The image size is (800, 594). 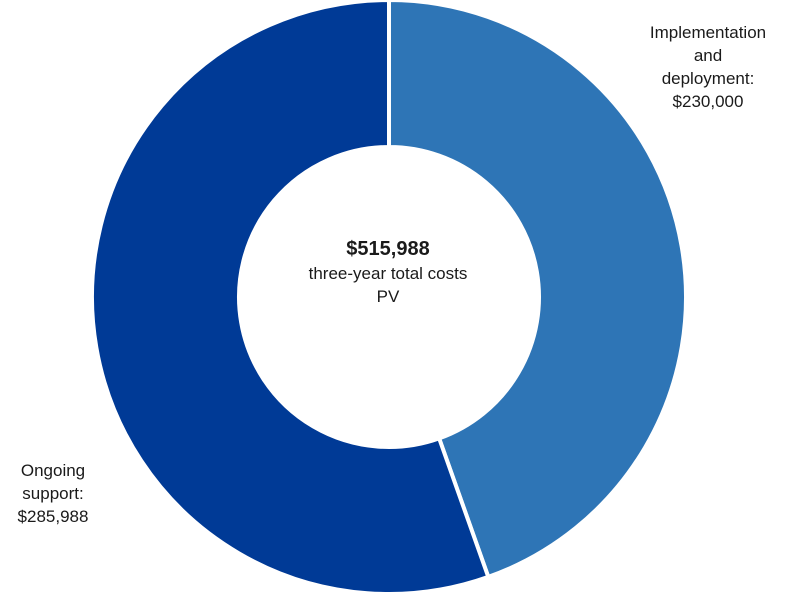 I want to click on slice-label-implementation-value: $230,000, so click(x=708, y=101).